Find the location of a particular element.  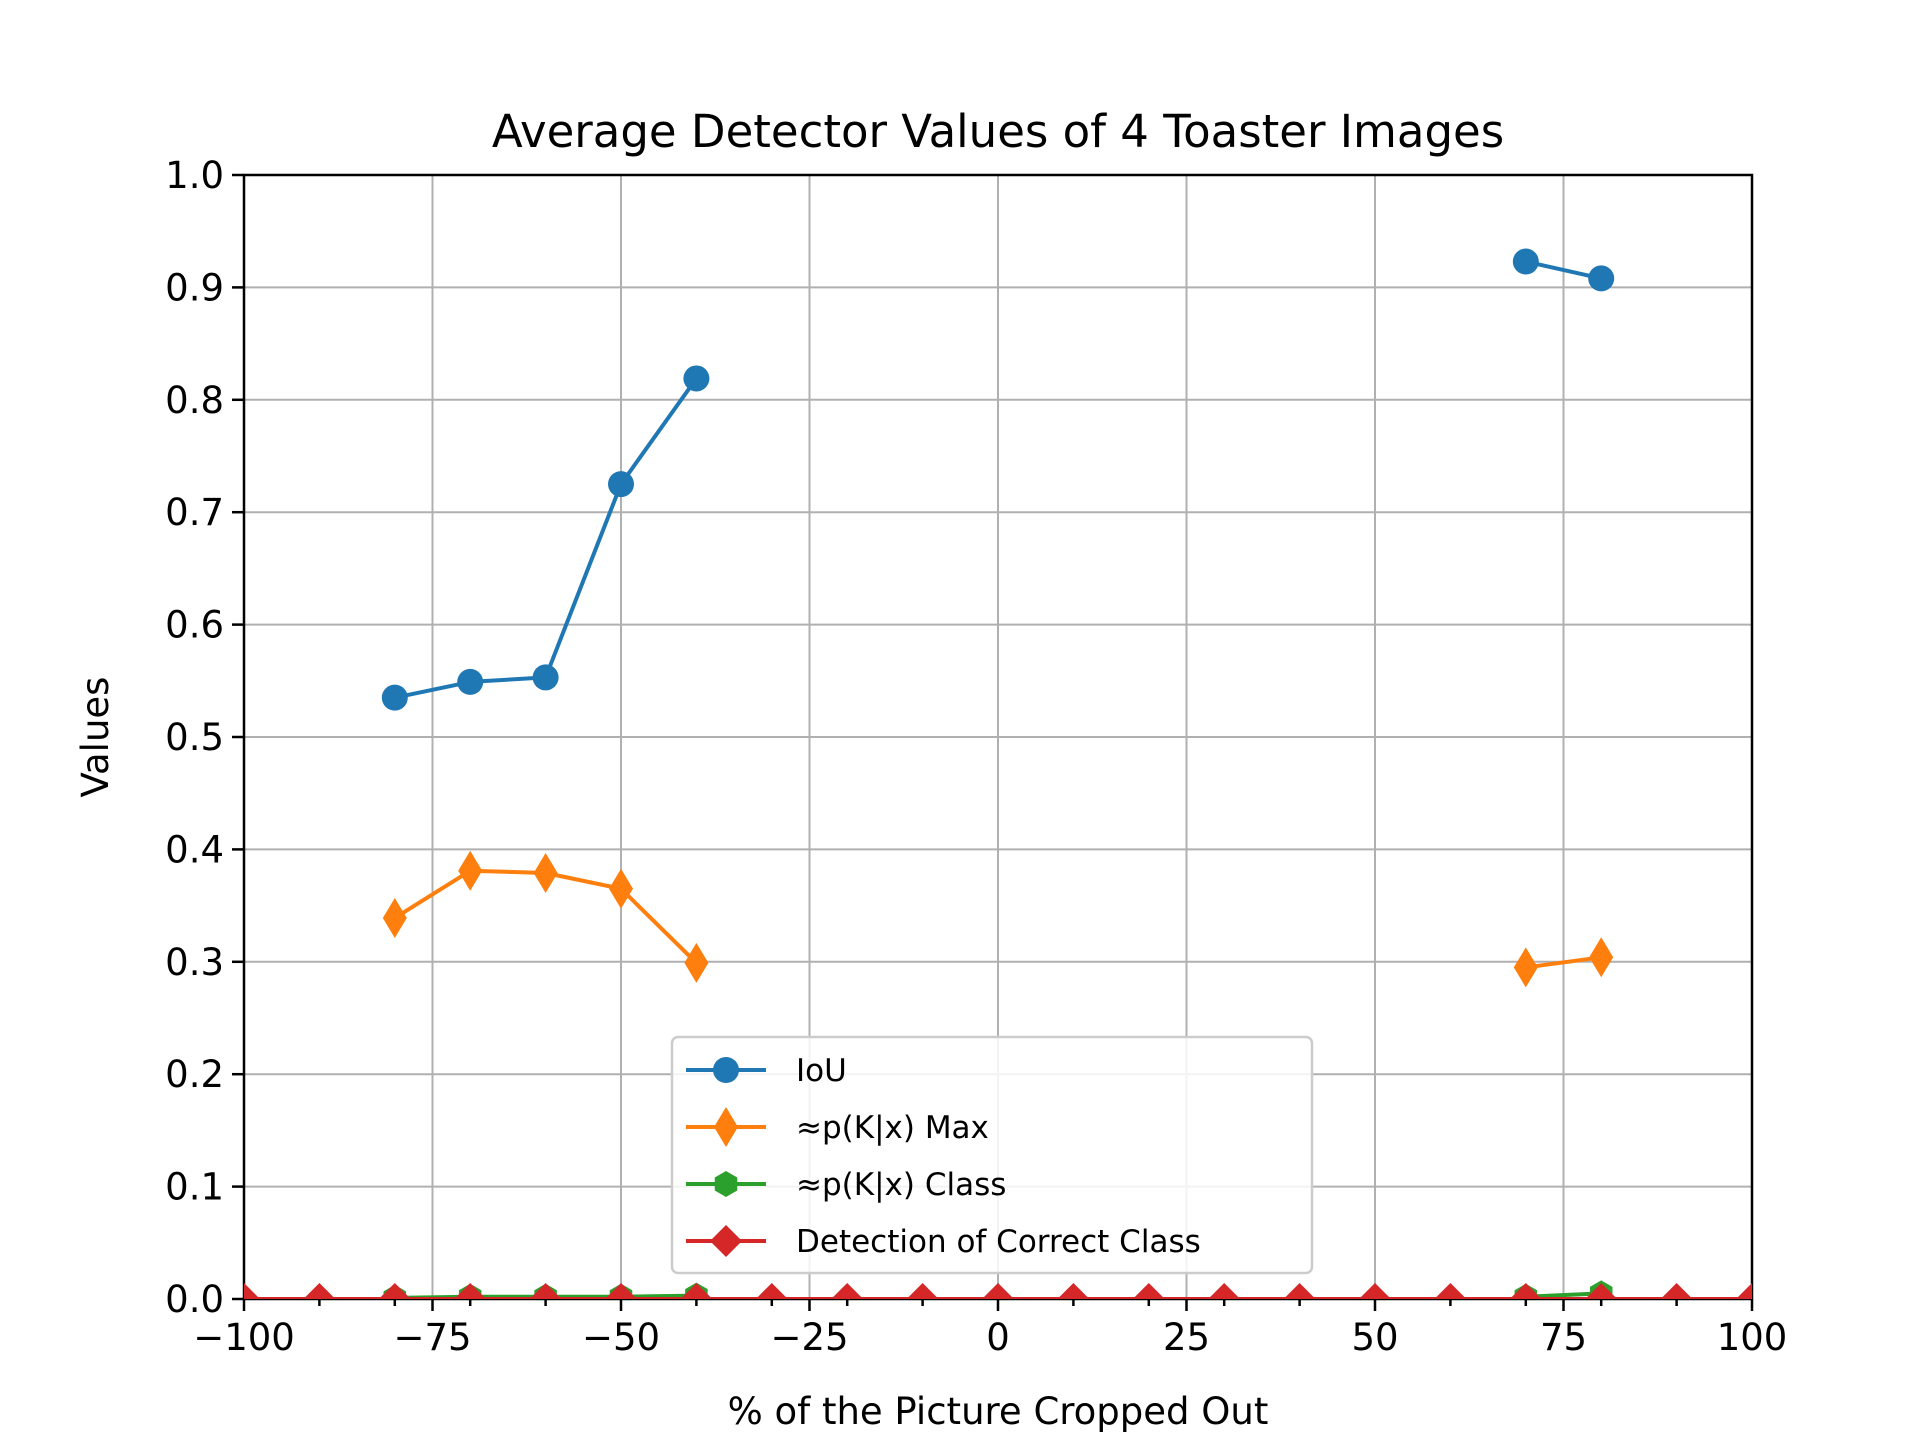

y-tick-label: 0.5 is located at coordinates (194, 737).